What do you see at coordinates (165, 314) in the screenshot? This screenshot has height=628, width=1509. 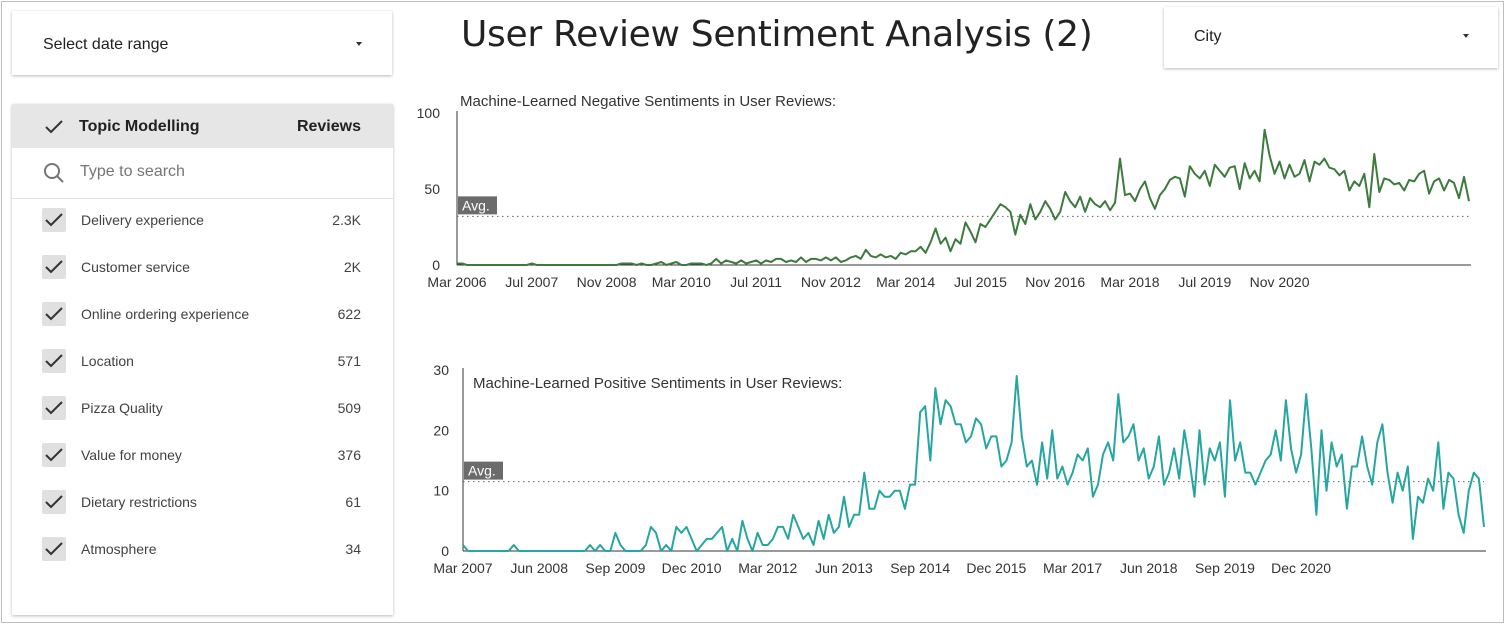 I see `topic-label: Online ordering experience` at bounding box center [165, 314].